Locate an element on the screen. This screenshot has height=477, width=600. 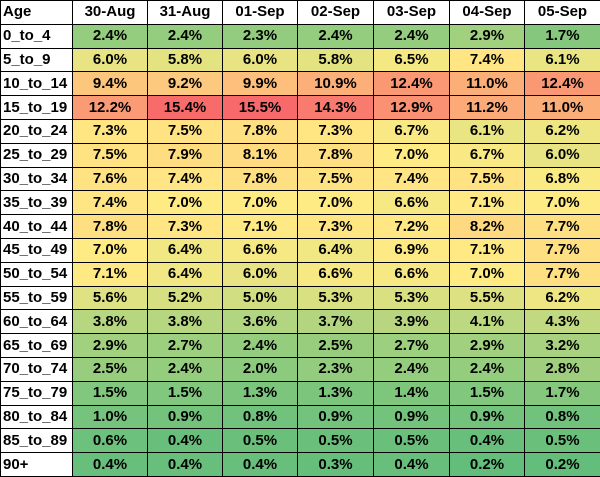
age-cell: 20_to_24 is located at coordinates (37, 131).